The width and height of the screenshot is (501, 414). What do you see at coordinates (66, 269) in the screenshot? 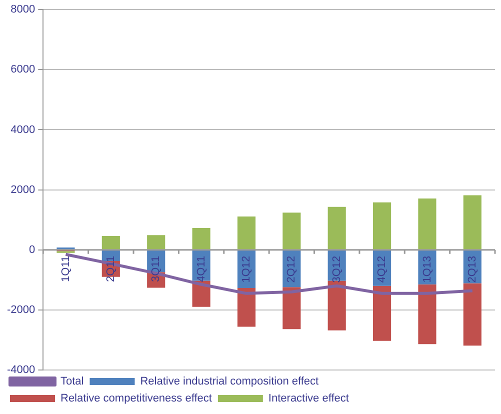
I see `x-tick-label: 1Q11` at bounding box center [66, 269].